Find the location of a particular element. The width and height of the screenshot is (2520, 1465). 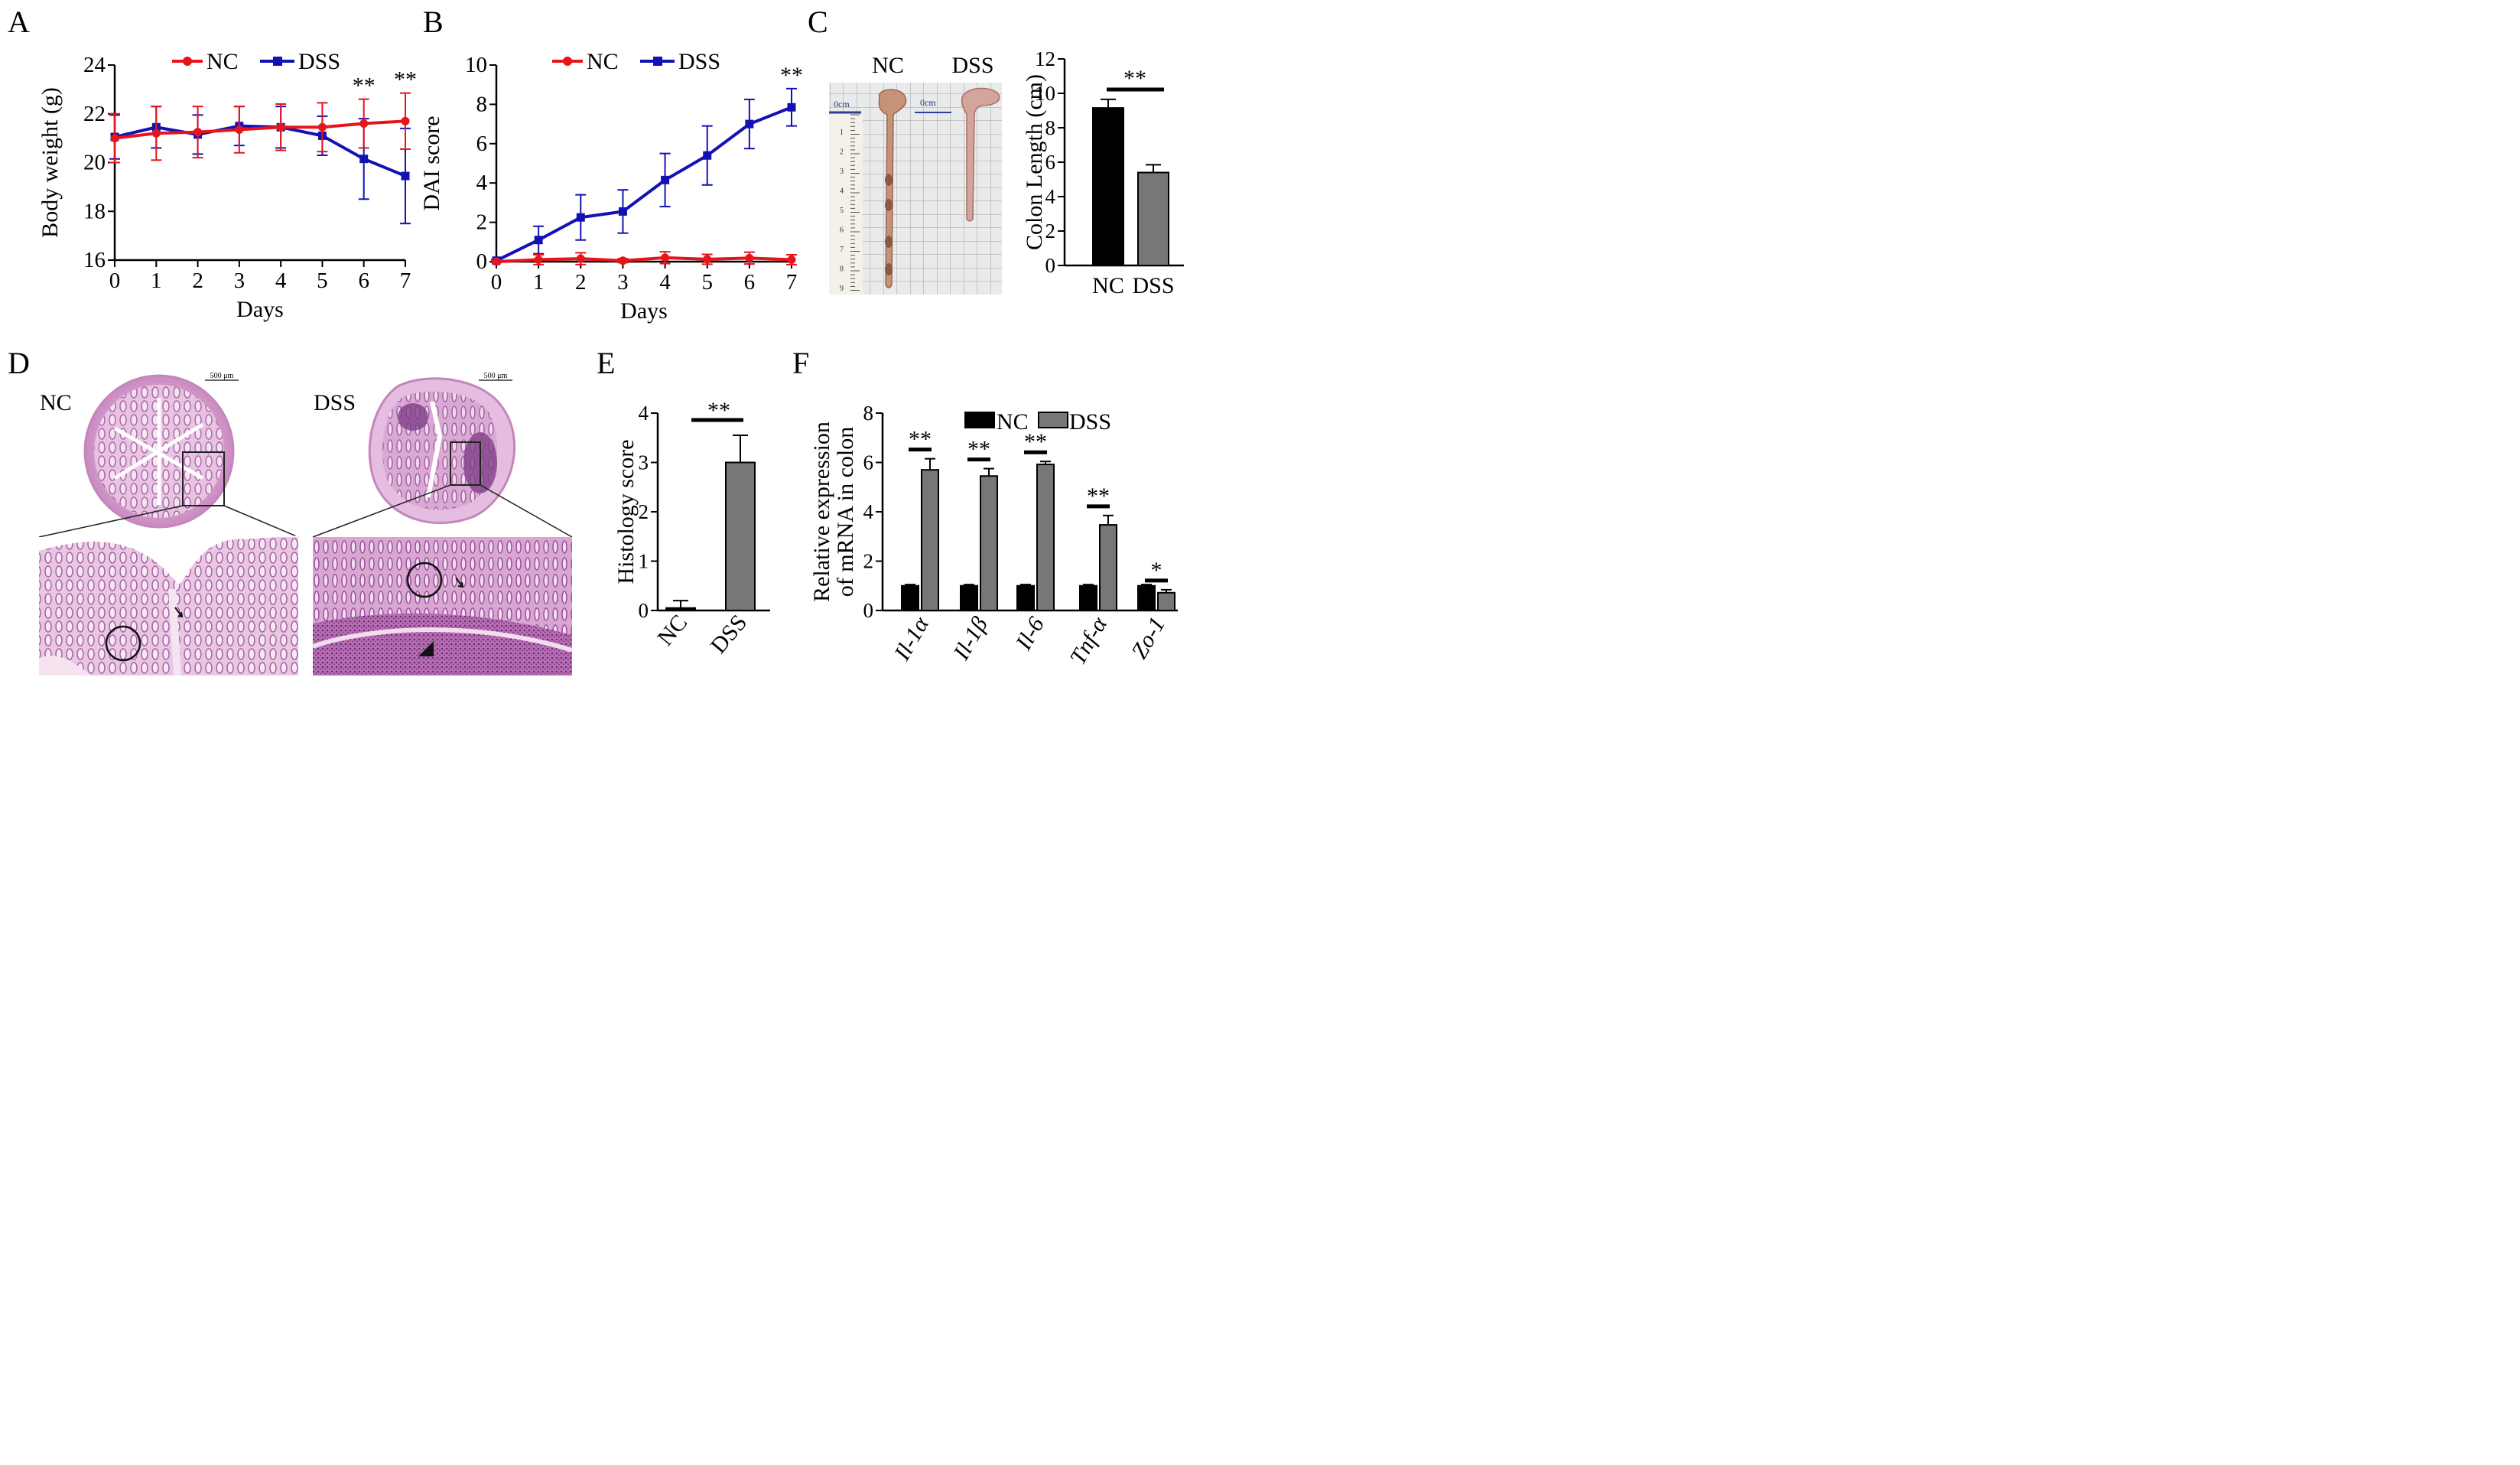

chart-f-category-label-0: Il-1α is located at coordinates (912, 639).